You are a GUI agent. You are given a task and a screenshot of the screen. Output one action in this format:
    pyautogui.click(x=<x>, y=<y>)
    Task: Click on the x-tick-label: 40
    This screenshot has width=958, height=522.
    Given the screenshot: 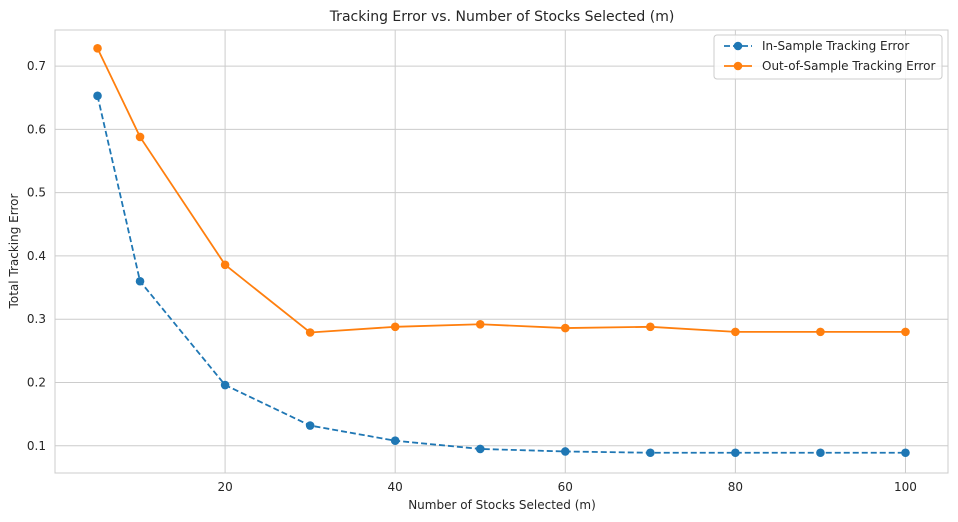 What is the action you would take?
    pyautogui.click(x=395, y=487)
    